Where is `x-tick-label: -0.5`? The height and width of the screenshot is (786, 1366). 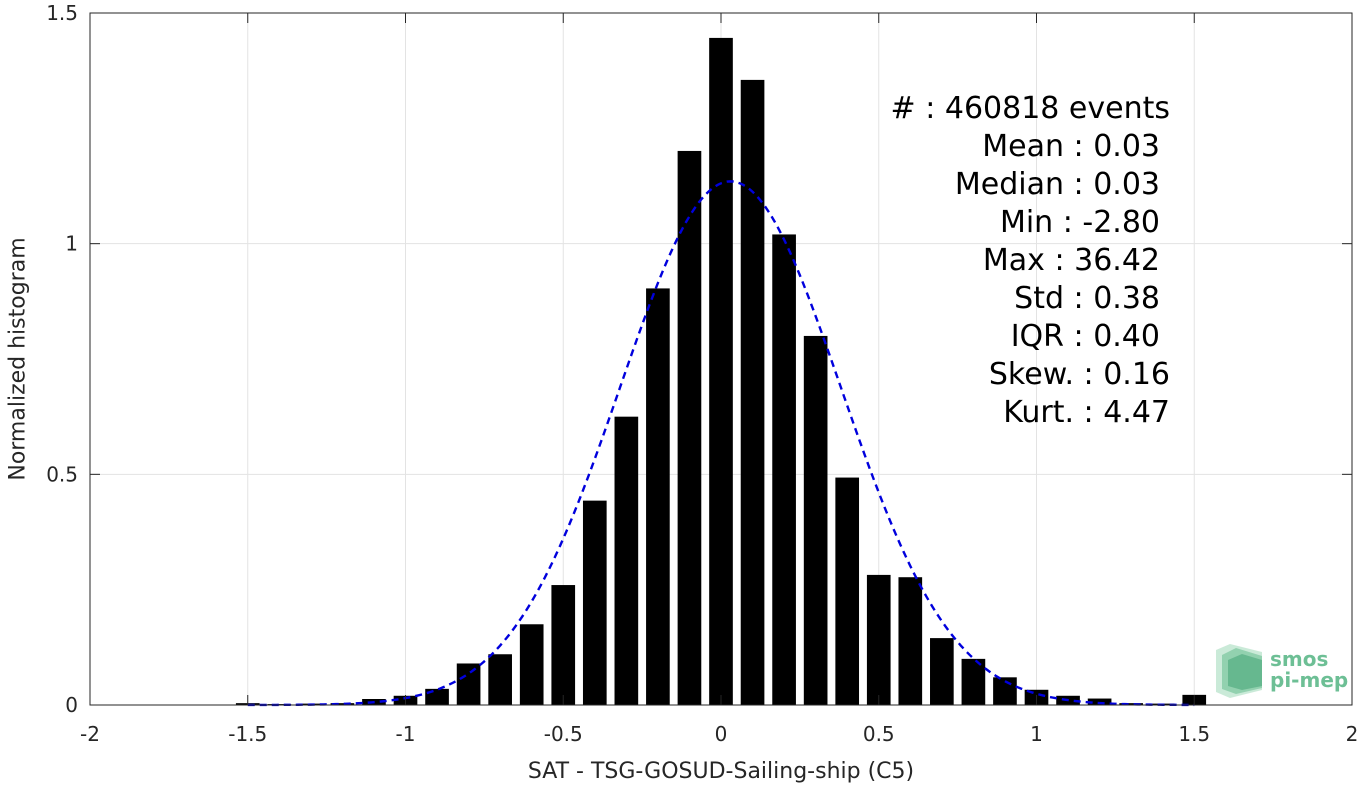
x-tick-label: -0.5 is located at coordinates (563, 734).